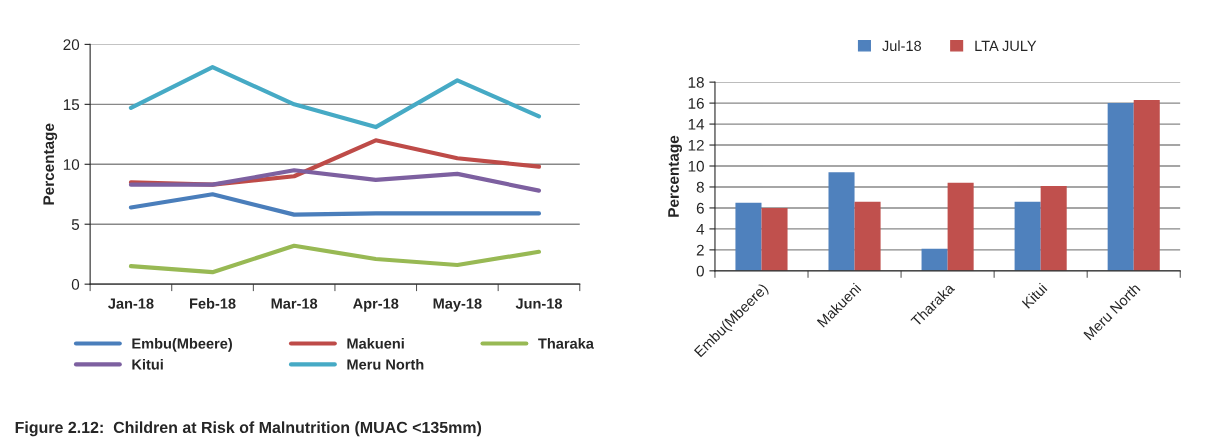 This screenshot has width=1218, height=444. Describe the element at coordinates (213, 303) in the screenshot. I see `x-tick-label: Feb-18` at that location.